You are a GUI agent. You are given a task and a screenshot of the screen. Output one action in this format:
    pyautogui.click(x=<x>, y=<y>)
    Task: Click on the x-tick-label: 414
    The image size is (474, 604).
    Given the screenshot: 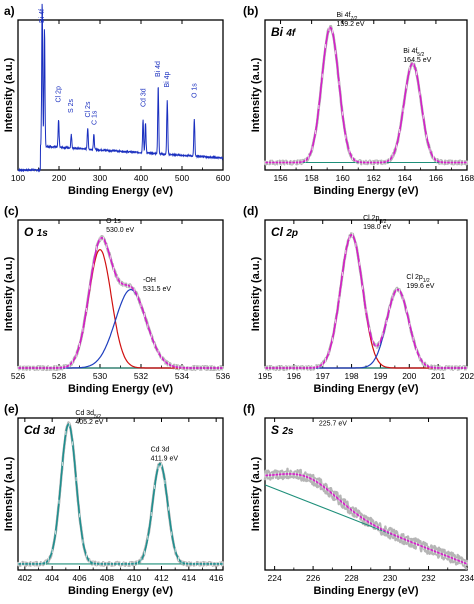 What is the action you would take?
    pyautogui.click(x=189, y=578)
    